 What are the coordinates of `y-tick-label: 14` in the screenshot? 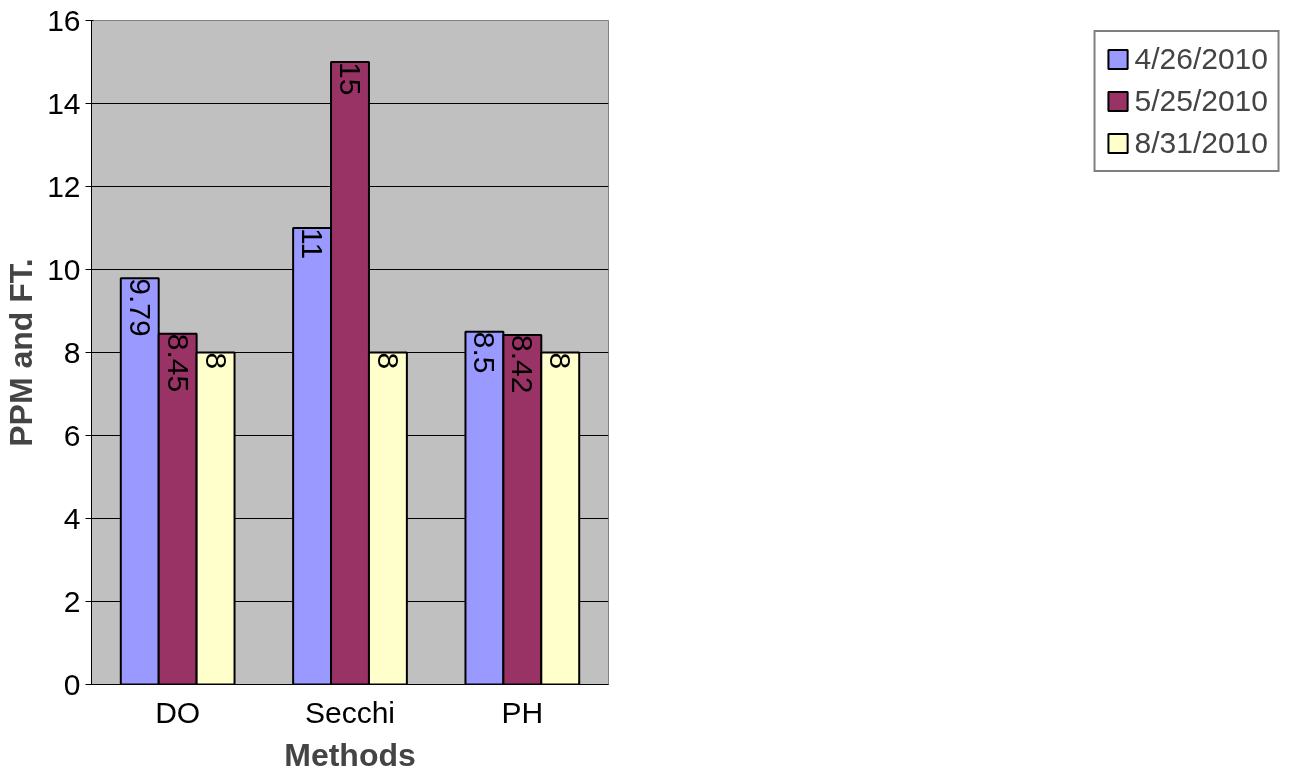 It's located at (64, 103).